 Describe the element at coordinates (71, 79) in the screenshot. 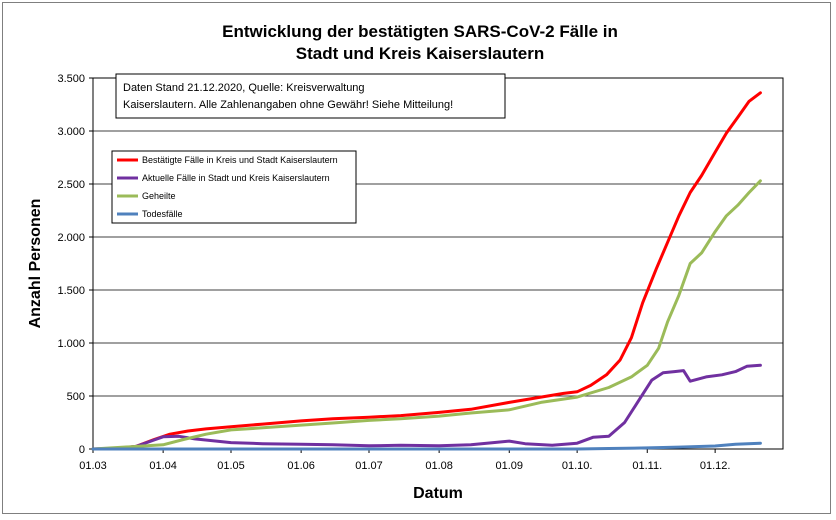

I see `y-tick-label: 3.500` at that location.